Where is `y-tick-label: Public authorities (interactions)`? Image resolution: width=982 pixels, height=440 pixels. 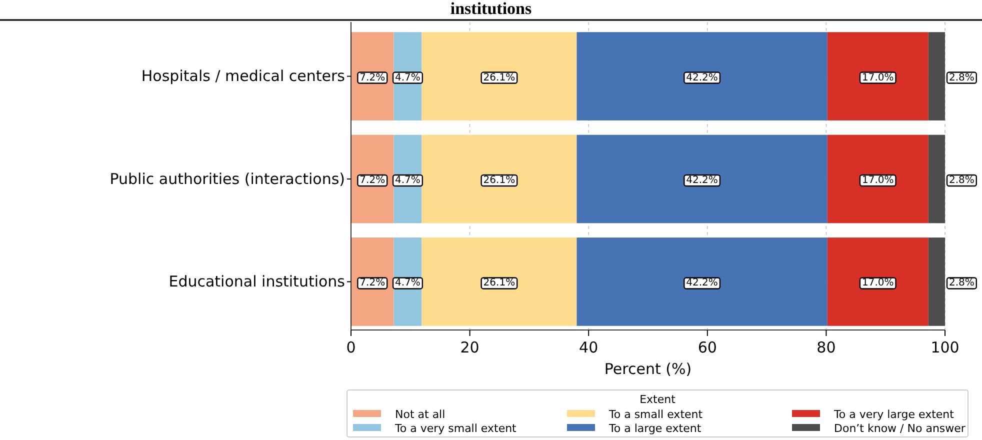
y-tick-label: Public authorities (interactions) is located at coordinates (227, 179).